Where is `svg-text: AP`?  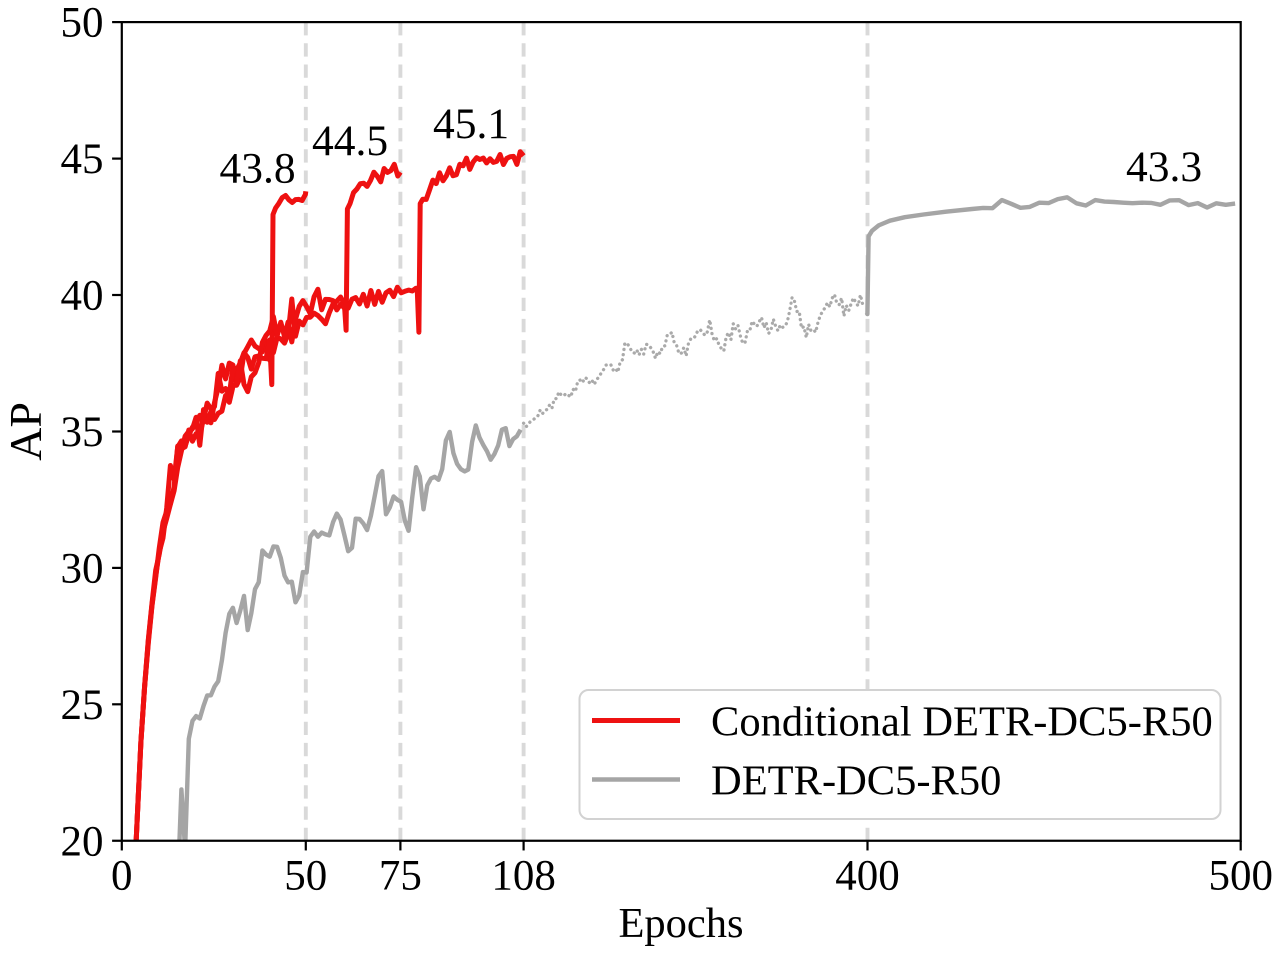
svg-text: AP is located at coordinates (25, 431).